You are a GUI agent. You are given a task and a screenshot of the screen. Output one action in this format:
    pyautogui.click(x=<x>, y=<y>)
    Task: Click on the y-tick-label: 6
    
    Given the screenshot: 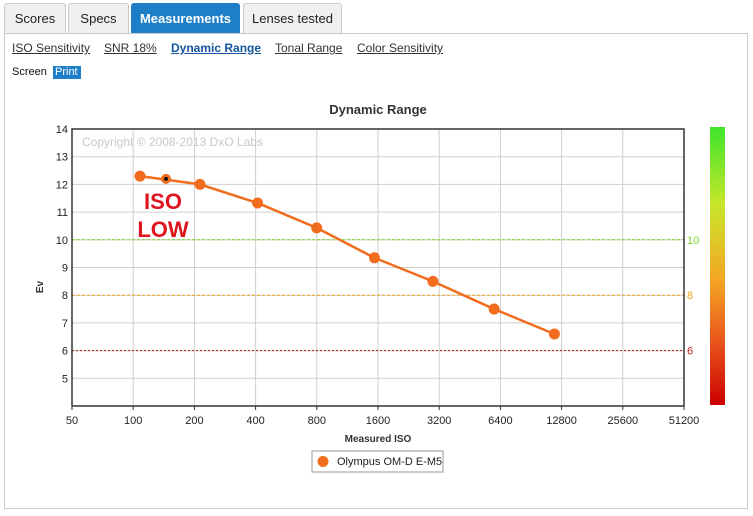 What is the action you would take?
    pyautogui.click(x=65, y=352)
    